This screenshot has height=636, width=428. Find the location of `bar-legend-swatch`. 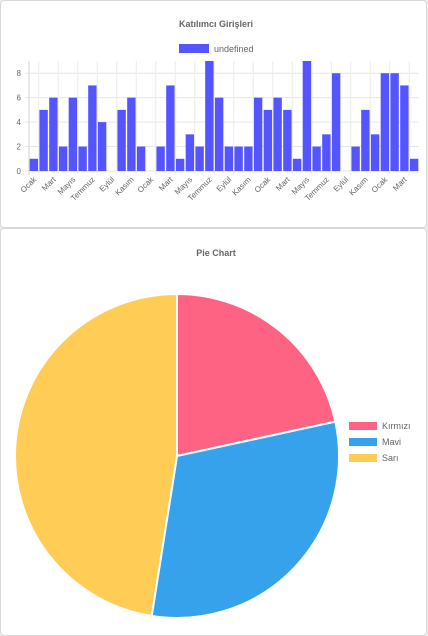

bar-legend-swatch is located at coordinates (194, 48).